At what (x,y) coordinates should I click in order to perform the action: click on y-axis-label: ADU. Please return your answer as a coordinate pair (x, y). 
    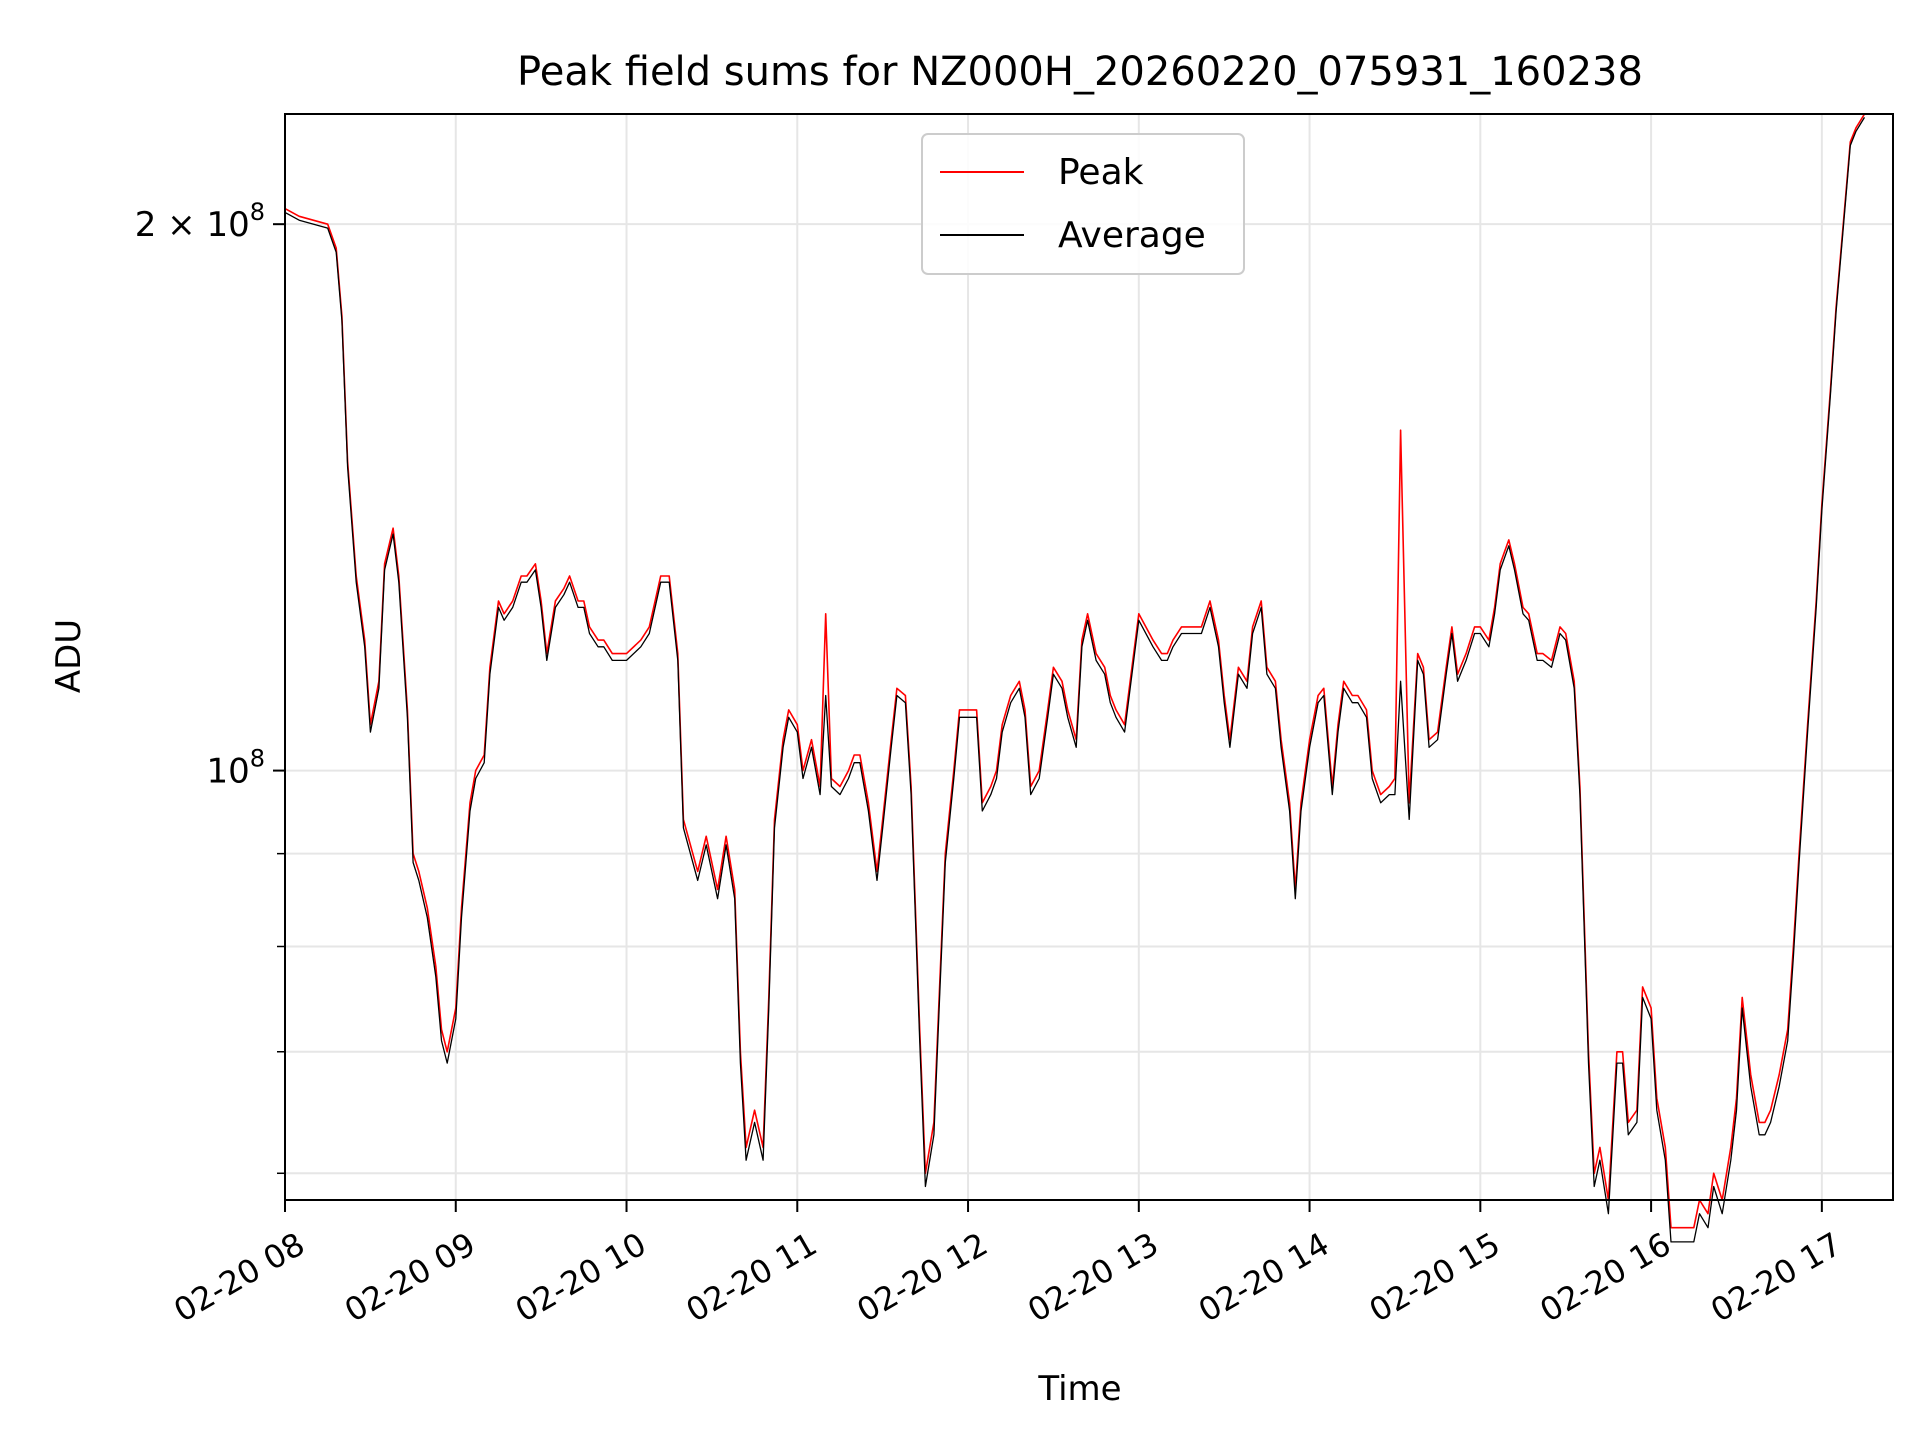
    Looking at the image, I should click on (69, 656).